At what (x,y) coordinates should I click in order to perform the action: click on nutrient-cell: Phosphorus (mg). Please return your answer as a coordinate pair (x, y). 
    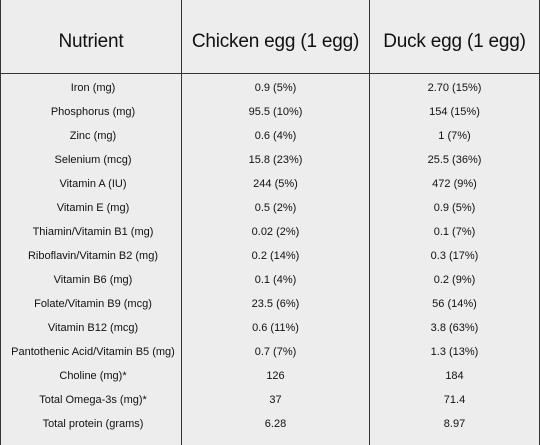
    Looking at the image, I should click on (93, 112).